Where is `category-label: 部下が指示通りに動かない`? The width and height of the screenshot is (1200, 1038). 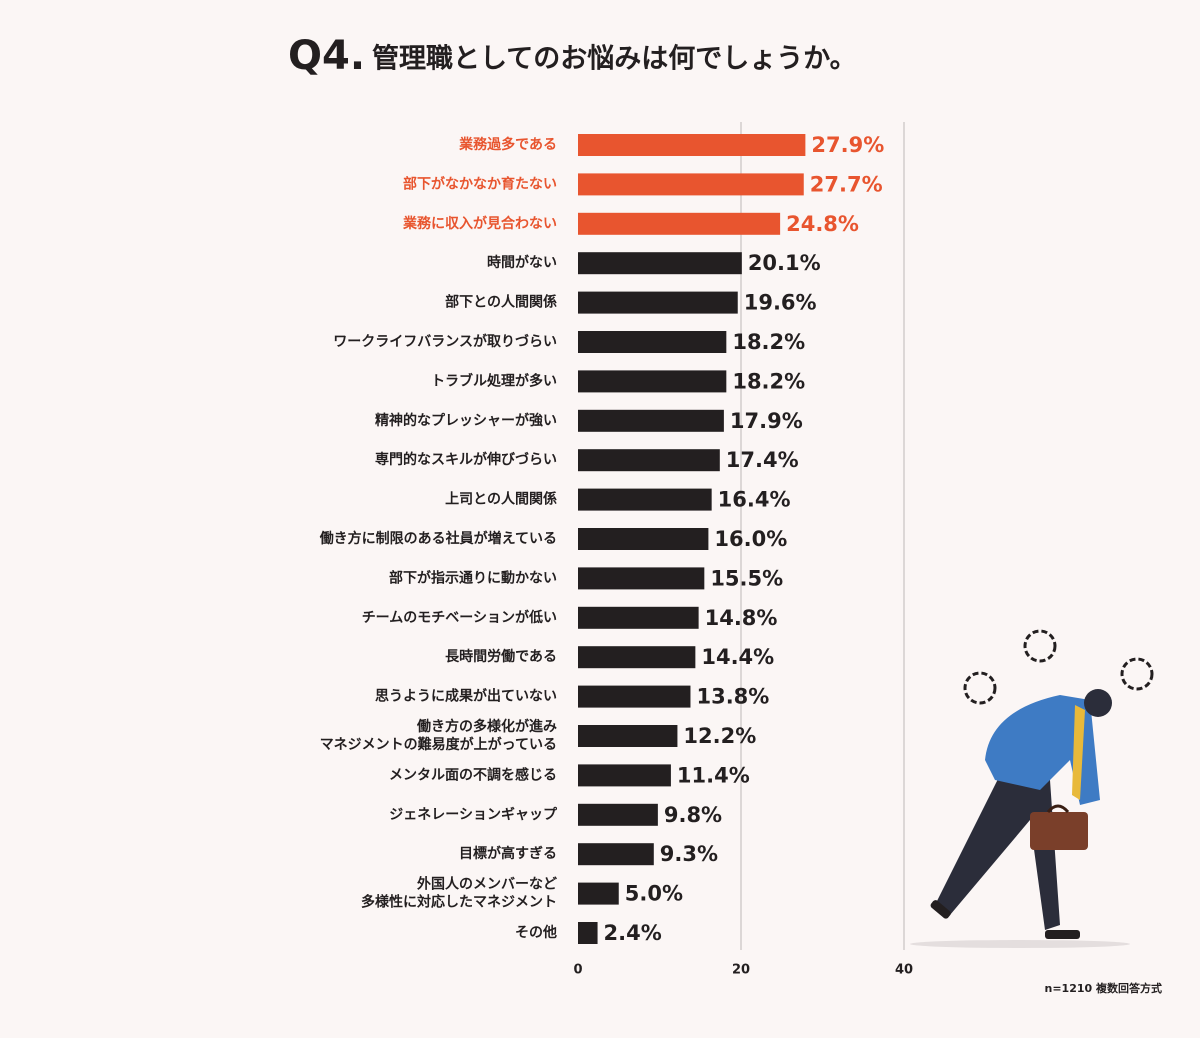
category-label: 部下が指示通りに動かない is located at coordinates (473, 577).